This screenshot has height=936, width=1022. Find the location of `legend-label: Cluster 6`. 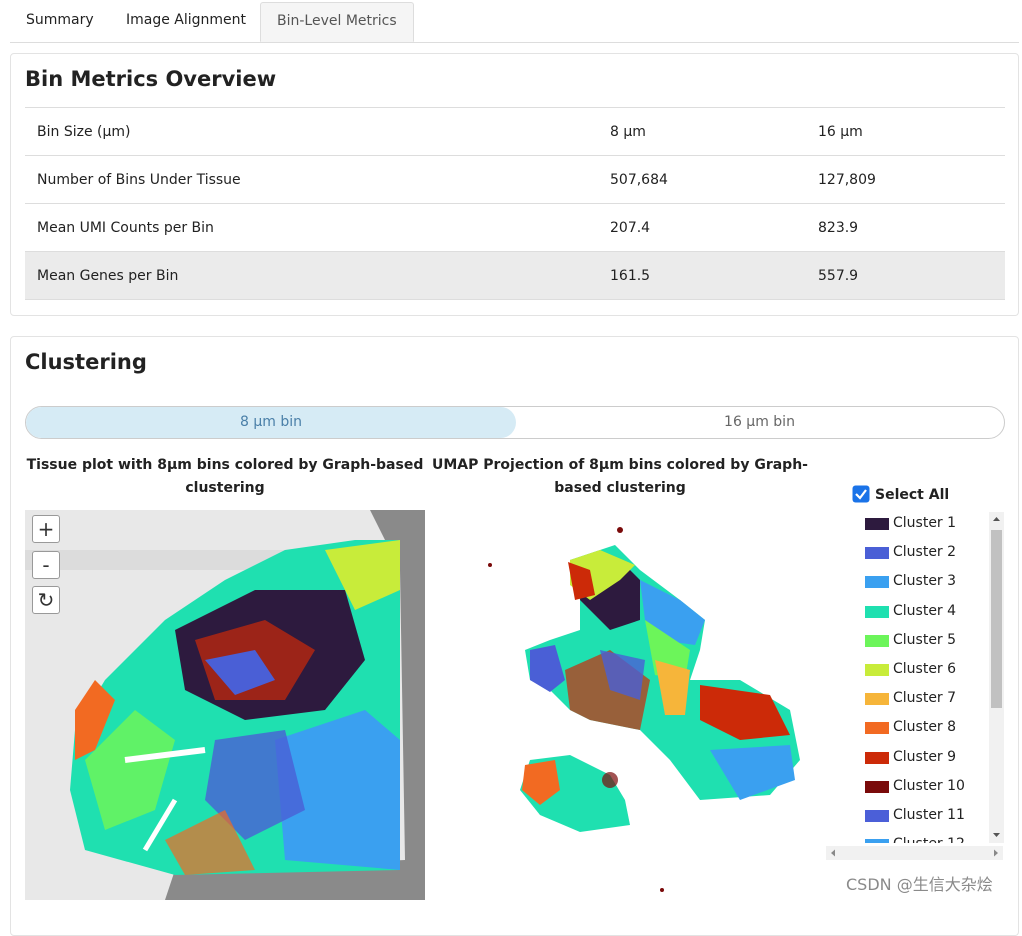

legend-label: Cluster 6 is located at coordinates (925, 669).